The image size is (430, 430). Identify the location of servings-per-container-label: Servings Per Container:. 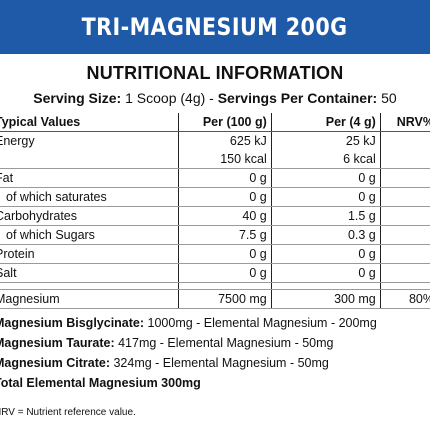
(297, 98).